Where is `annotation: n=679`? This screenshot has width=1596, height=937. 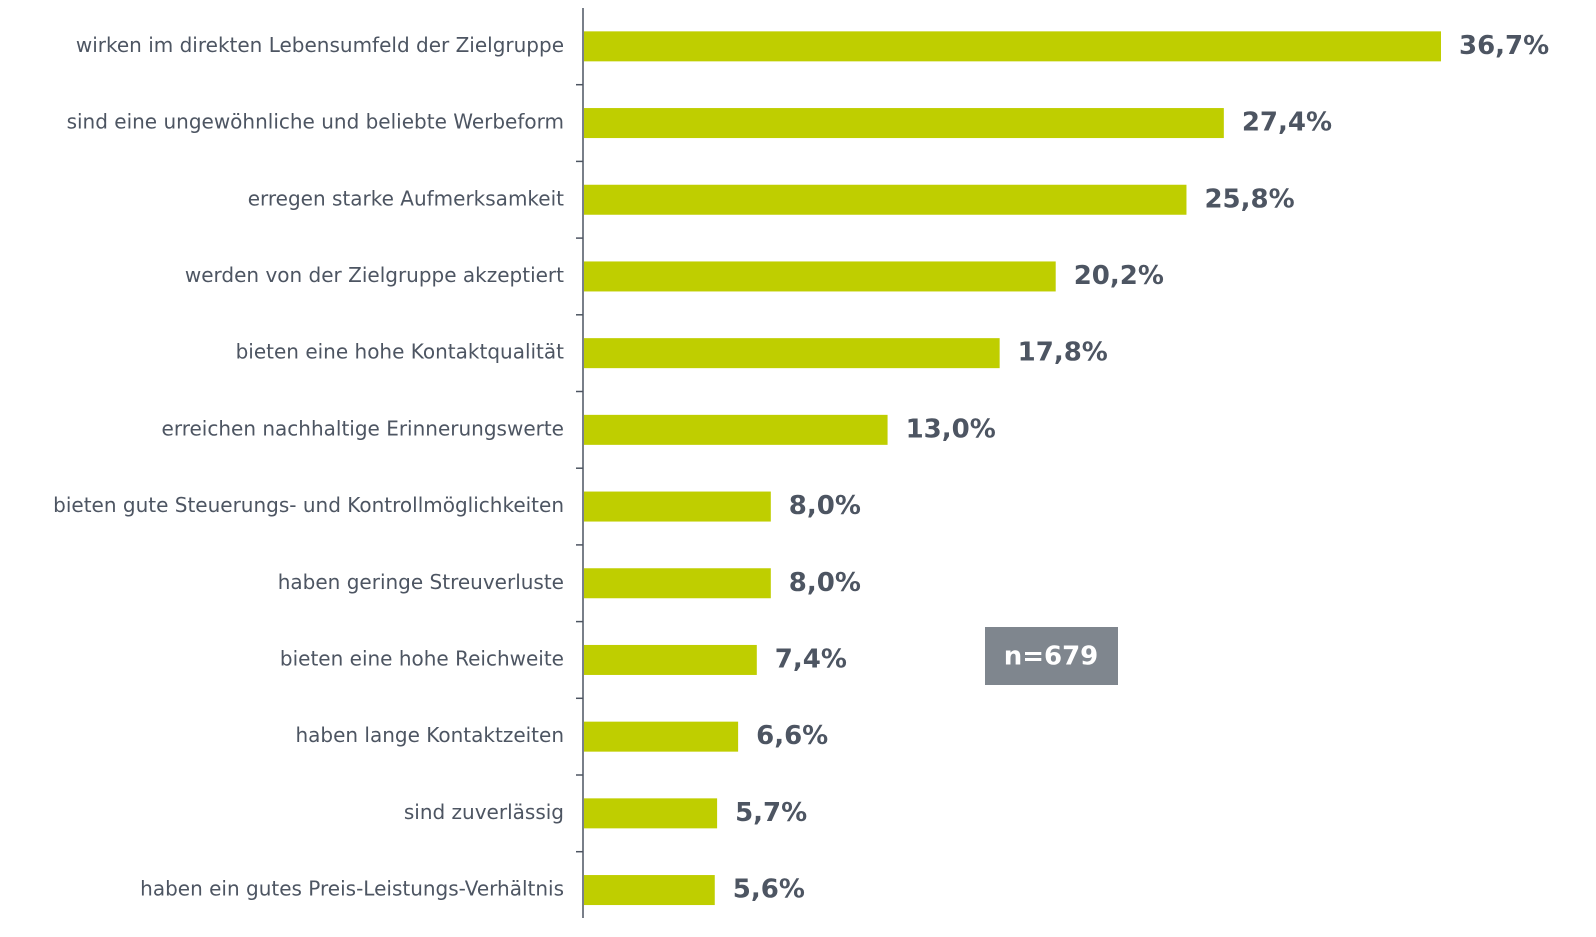
annotation: n=679 is located at coordinates (1051, 657).